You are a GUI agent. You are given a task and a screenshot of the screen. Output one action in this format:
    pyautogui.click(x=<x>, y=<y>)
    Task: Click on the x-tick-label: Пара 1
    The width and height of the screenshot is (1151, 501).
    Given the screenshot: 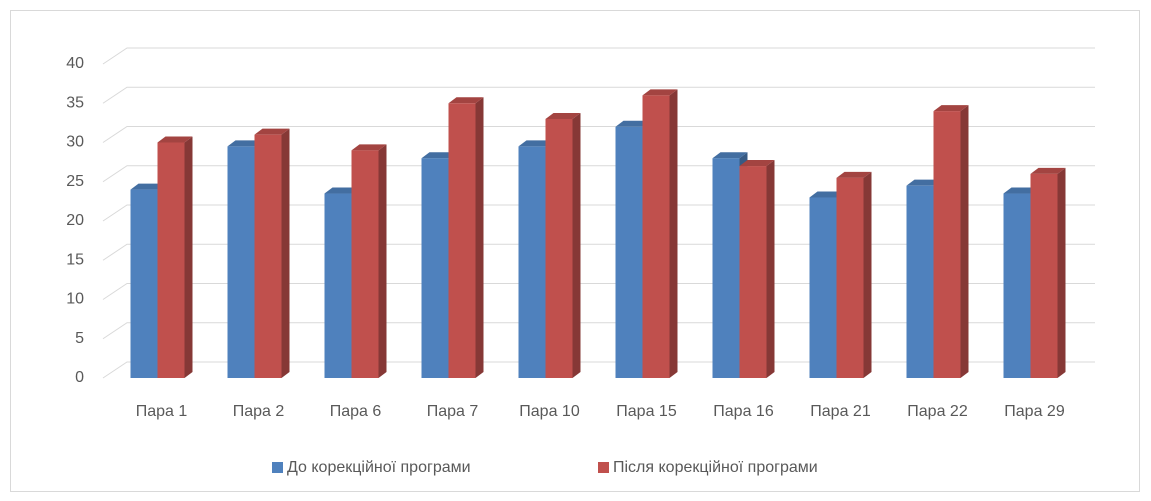 What is the action you would take?
    pyautogui.click(x=162, y=411)
    